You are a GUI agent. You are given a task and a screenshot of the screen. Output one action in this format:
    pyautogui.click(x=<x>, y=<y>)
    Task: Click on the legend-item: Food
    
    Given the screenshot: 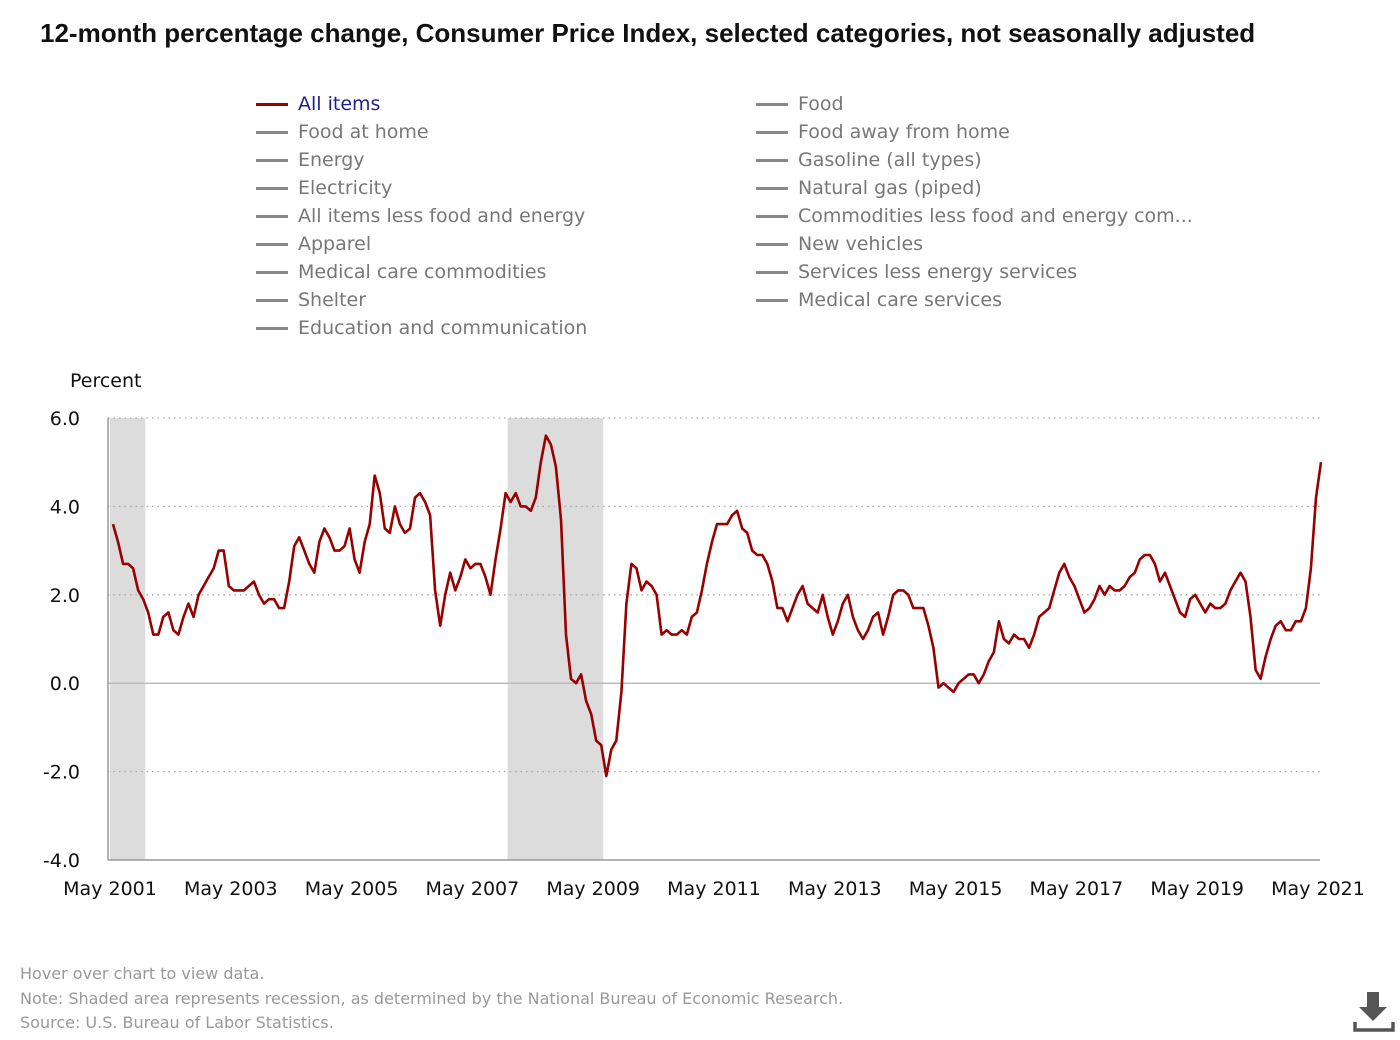 What is the action you would take?
    pyautogui.click(x=800, y=104)
    